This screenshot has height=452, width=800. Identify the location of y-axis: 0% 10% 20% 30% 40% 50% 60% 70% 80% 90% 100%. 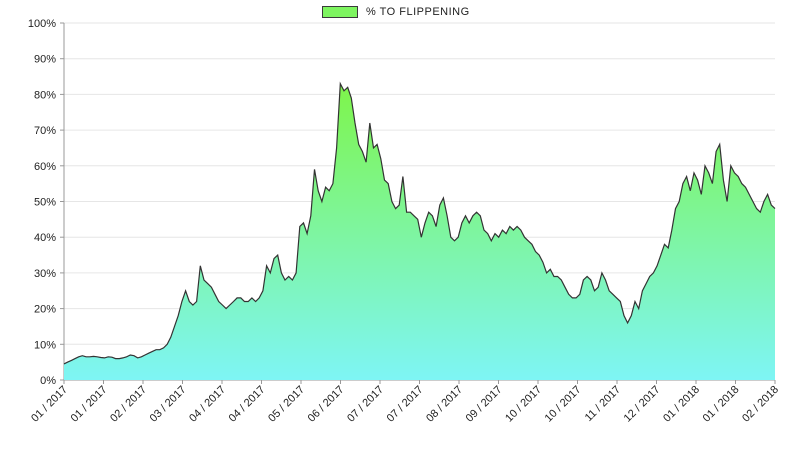
(46, 202).